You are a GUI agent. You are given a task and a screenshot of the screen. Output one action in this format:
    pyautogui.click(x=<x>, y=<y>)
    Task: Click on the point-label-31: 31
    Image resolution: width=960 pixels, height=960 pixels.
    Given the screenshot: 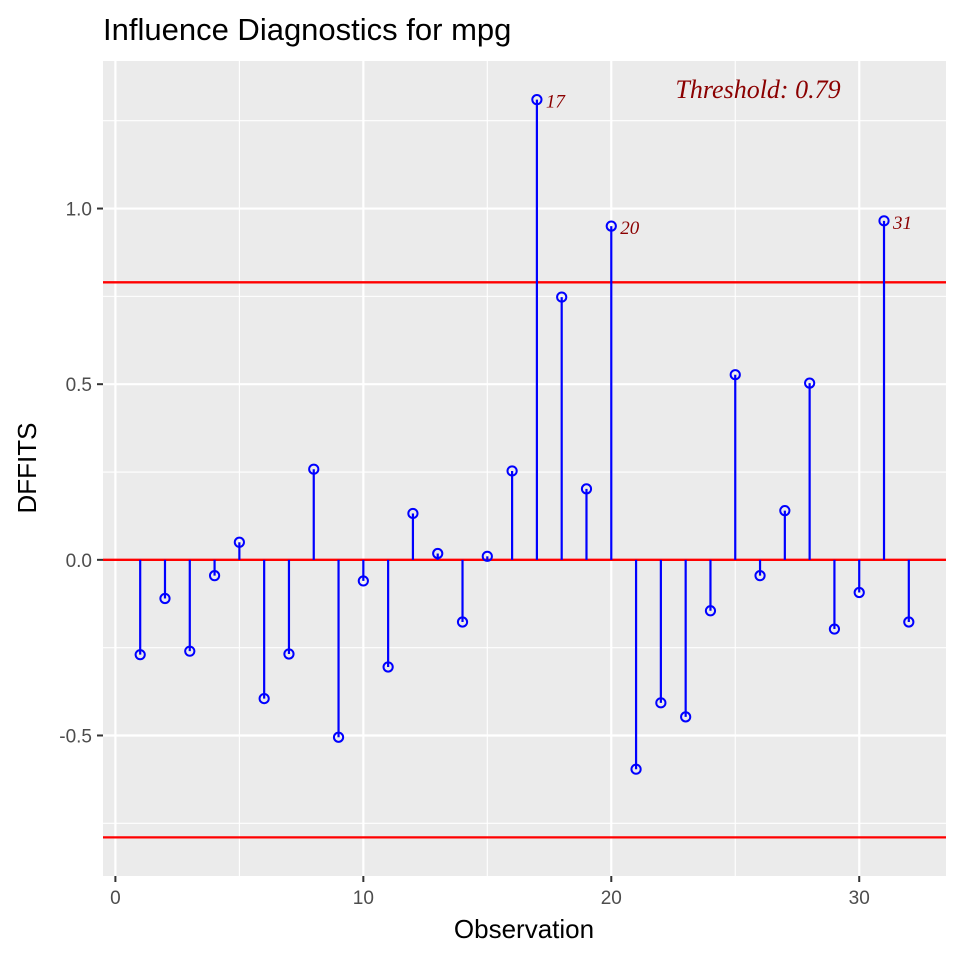 What is the action you would take?
    pyautogui.click(x=902, y=223)
    